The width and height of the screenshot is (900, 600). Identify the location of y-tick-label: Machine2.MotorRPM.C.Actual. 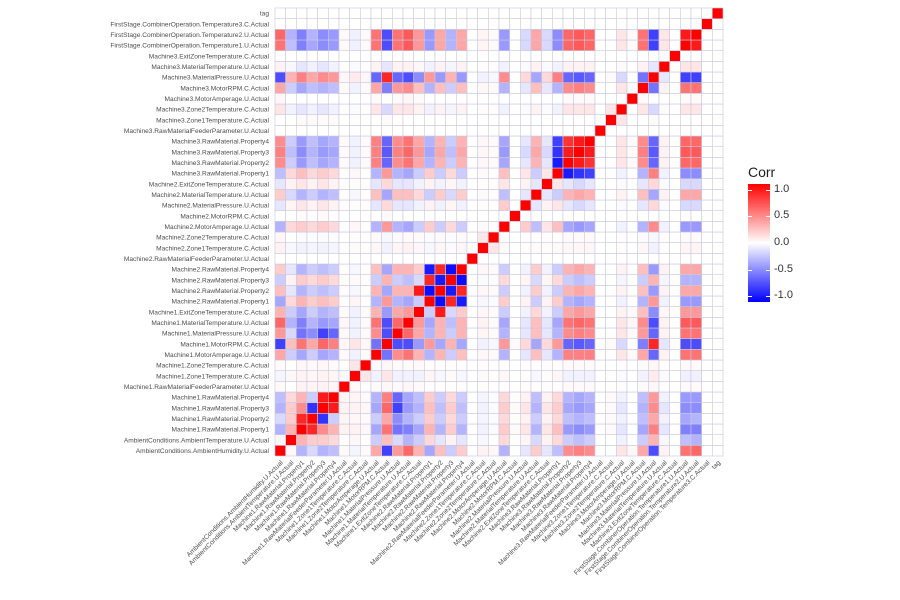
(224, 216).